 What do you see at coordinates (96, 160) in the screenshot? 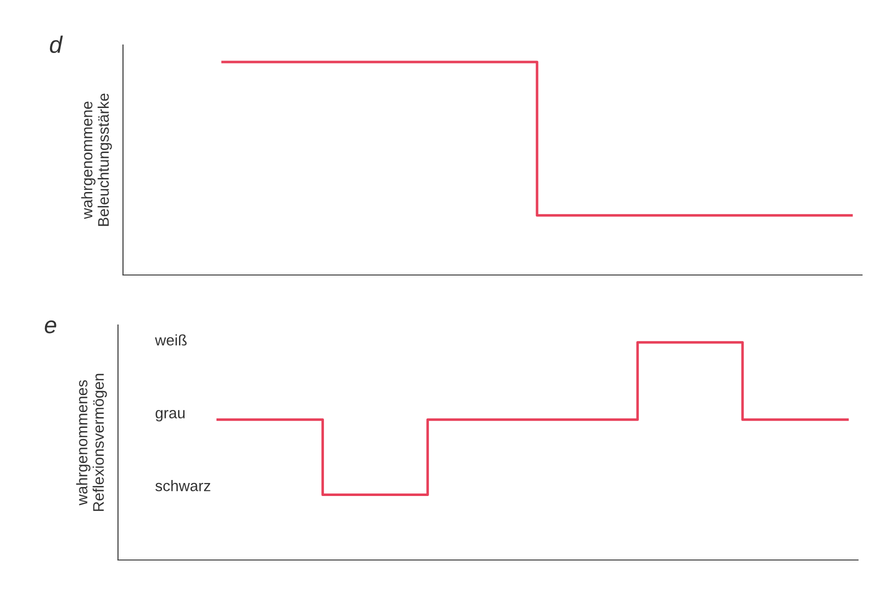
I see `y-axis-title: wahrgenommene Beleuchtungsstärke` at bounding box center [96, 160].